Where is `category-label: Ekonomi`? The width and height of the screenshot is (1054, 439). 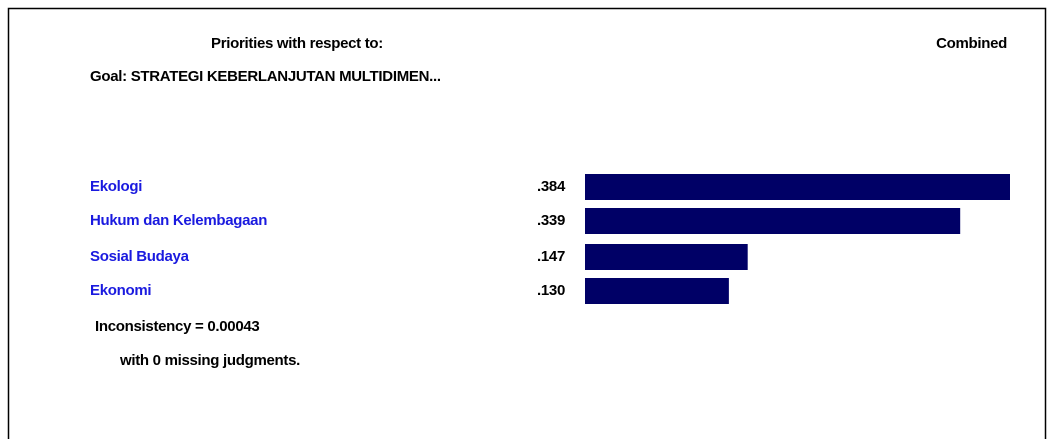
category-label: Ekonomi is located at coordinates (120, 290).